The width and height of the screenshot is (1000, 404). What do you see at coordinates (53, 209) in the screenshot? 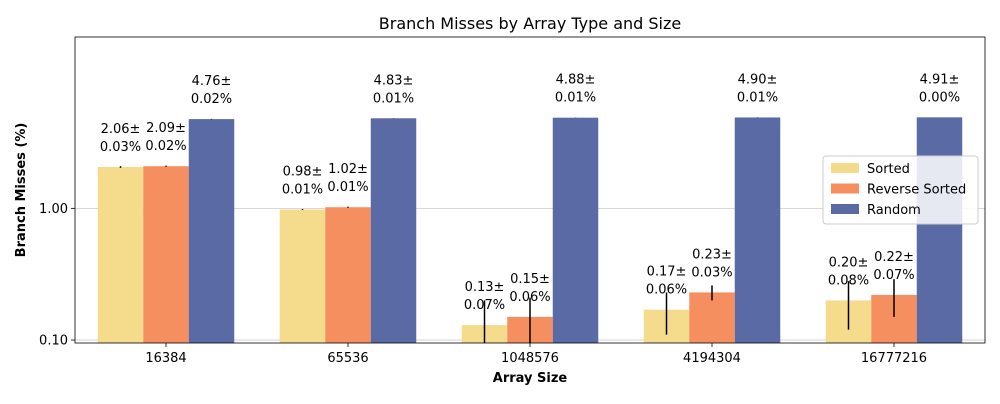
I see `y-tick-label: 1.00` at bounding box center [53, 209].